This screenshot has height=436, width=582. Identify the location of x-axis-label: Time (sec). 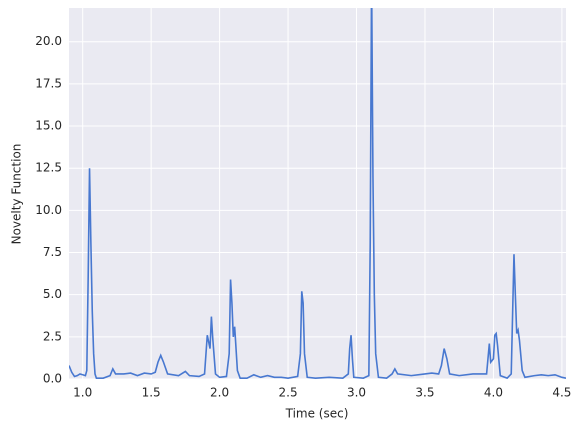
(317, 414).